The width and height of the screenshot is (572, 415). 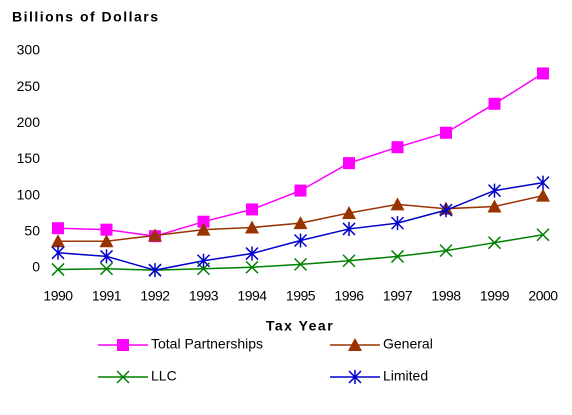 What do you see at coordinates (155, 296) in the screenshot?
I see `x-tick-label: 1992` at bounding box center [155, 296].